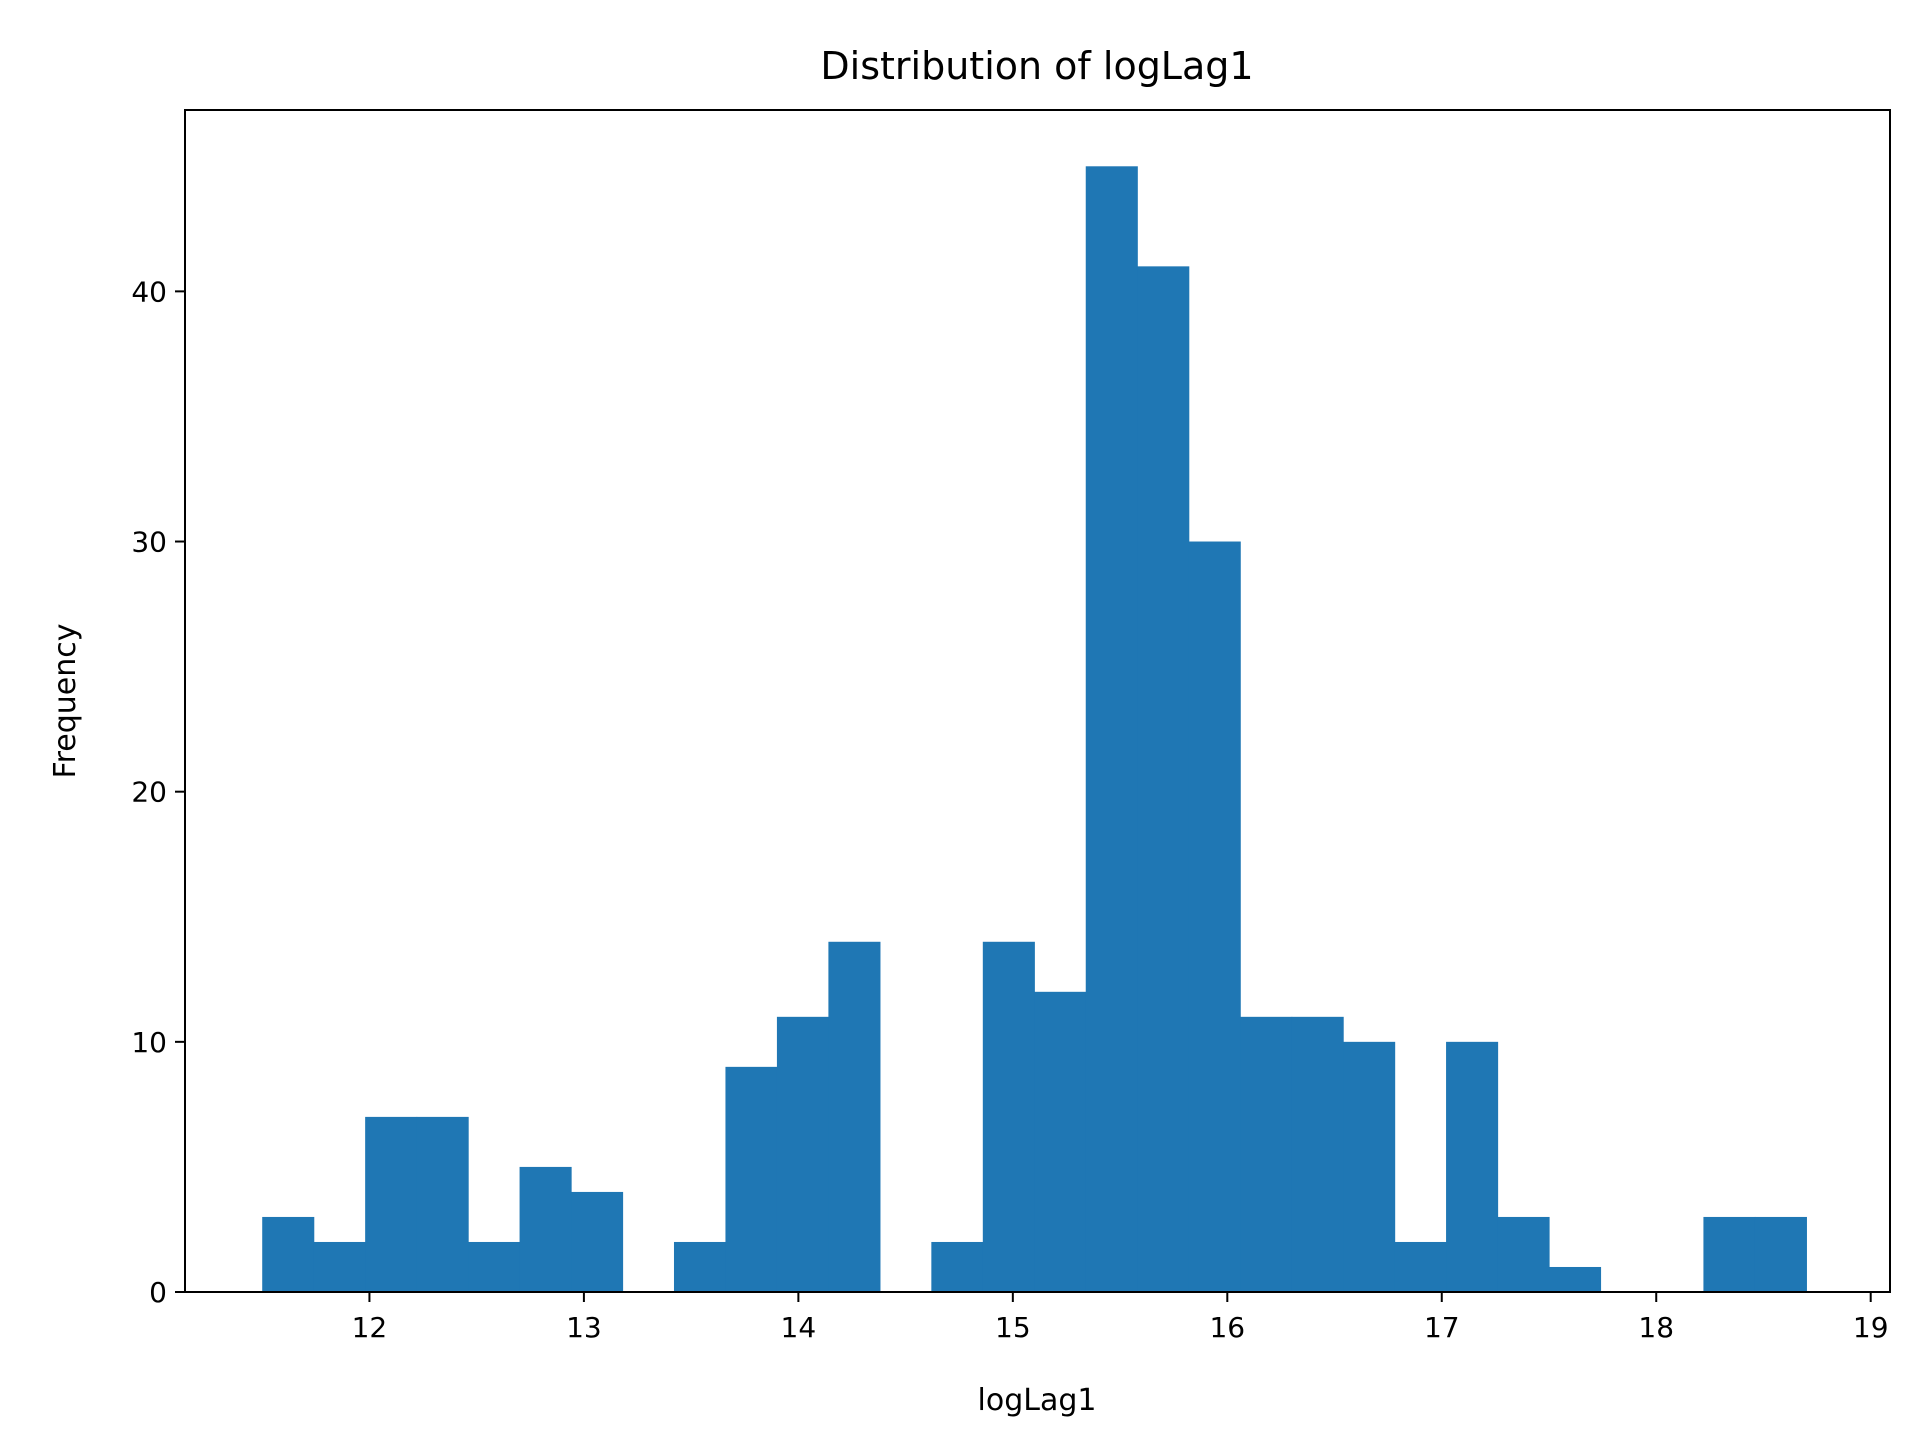 The height and width of the screenshot is (1440, 1920). Describe the element at coordinates (1227, 1327) in the screenshot. I see `x-tick-label: 16` at that location.